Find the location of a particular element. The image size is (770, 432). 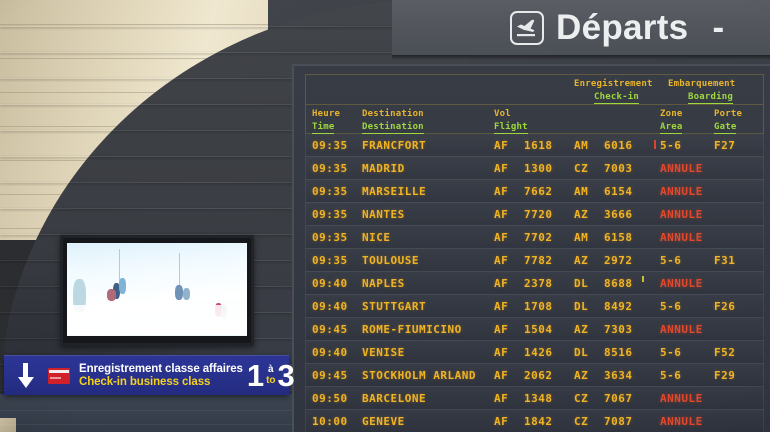

cell-destination: STUTTGART is located at coordinates (394, 306).